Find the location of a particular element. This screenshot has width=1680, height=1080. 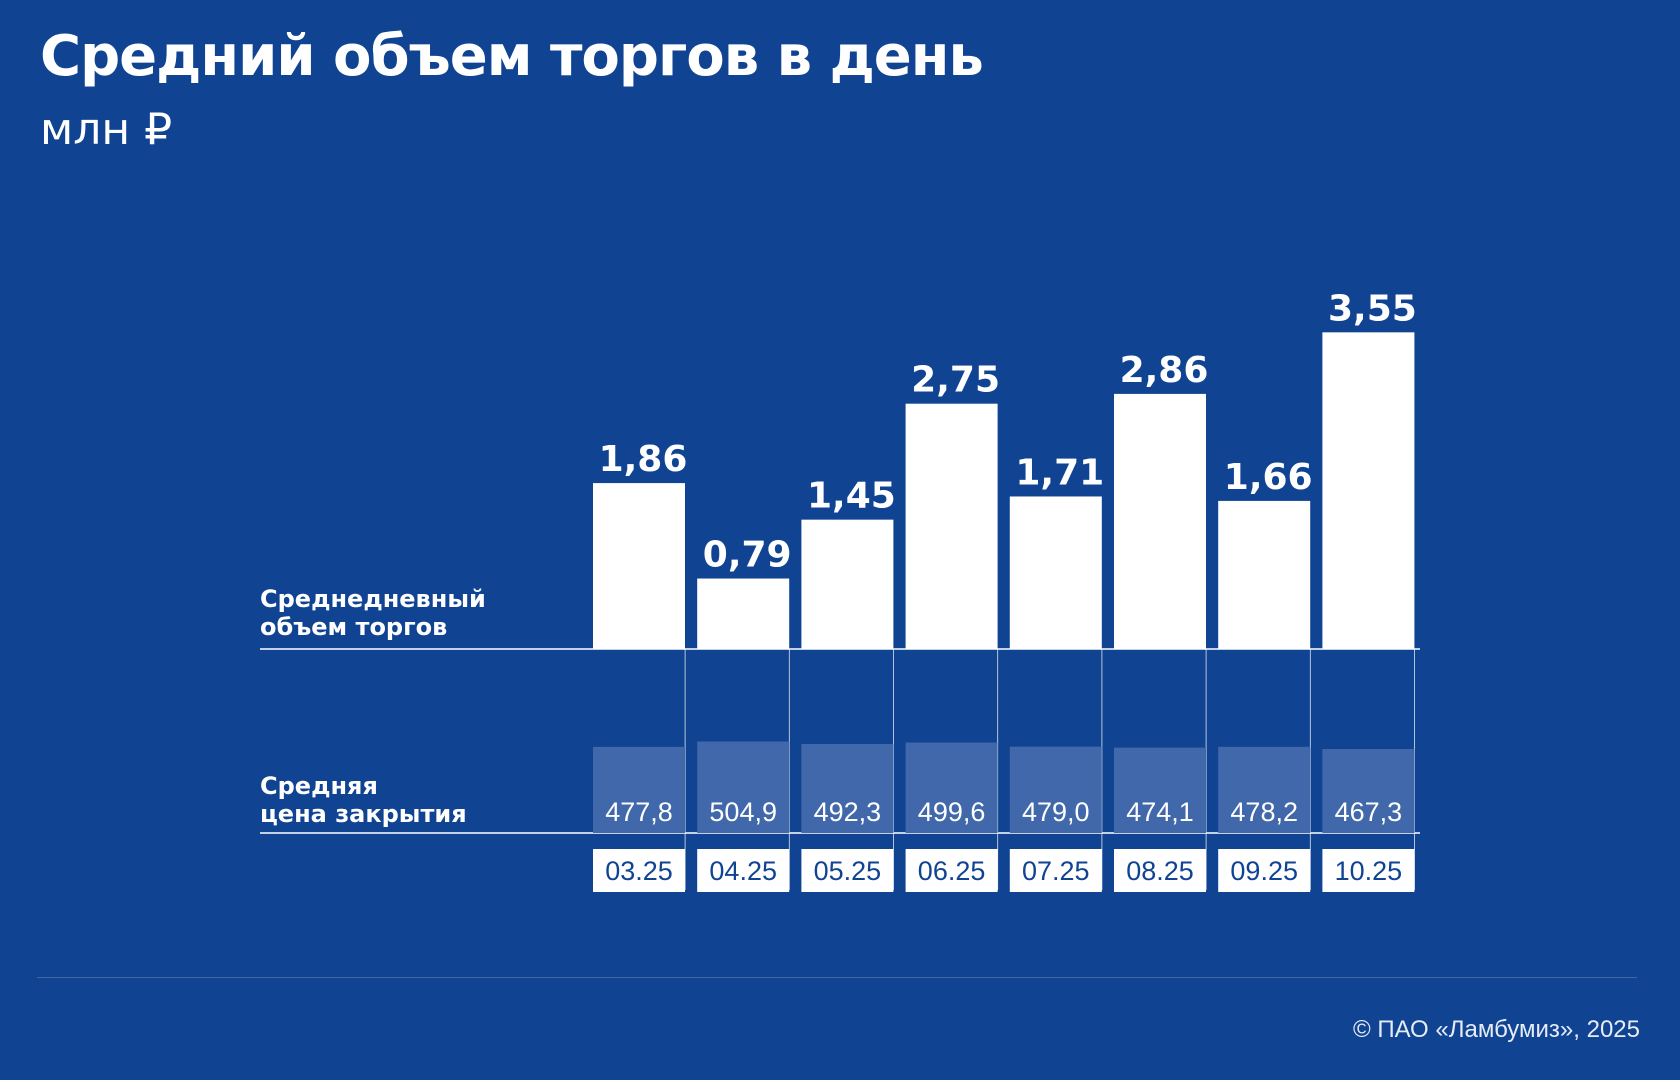

category-tick-label: 06.25 is located at coordinates (952, 871).